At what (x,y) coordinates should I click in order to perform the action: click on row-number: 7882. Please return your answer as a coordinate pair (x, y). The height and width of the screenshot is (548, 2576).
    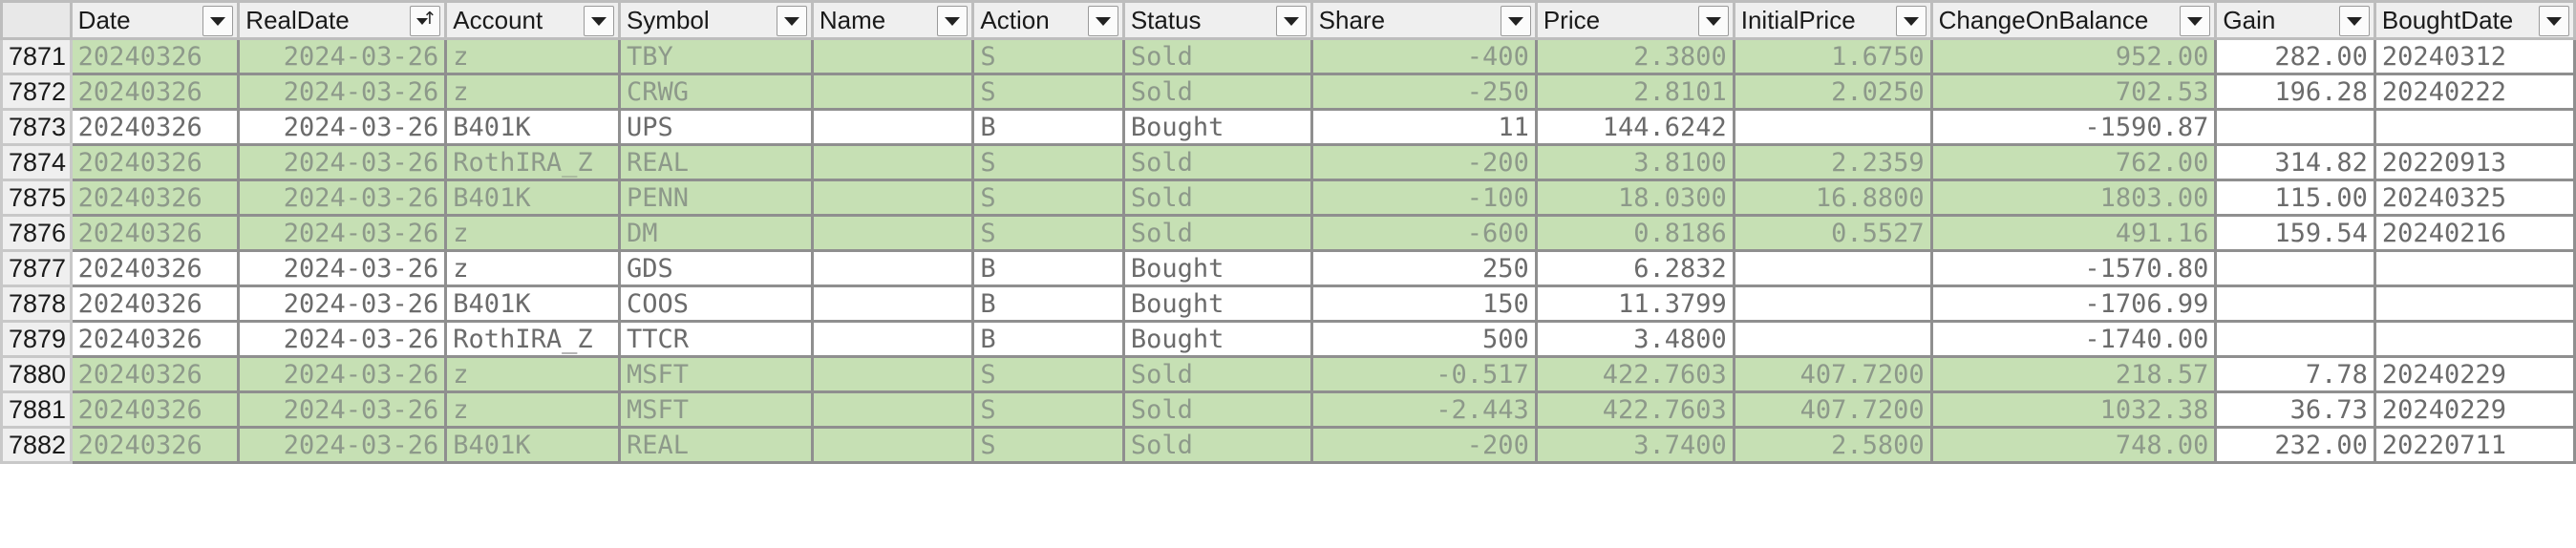
    Looking at the image, I should click on (36, 445).